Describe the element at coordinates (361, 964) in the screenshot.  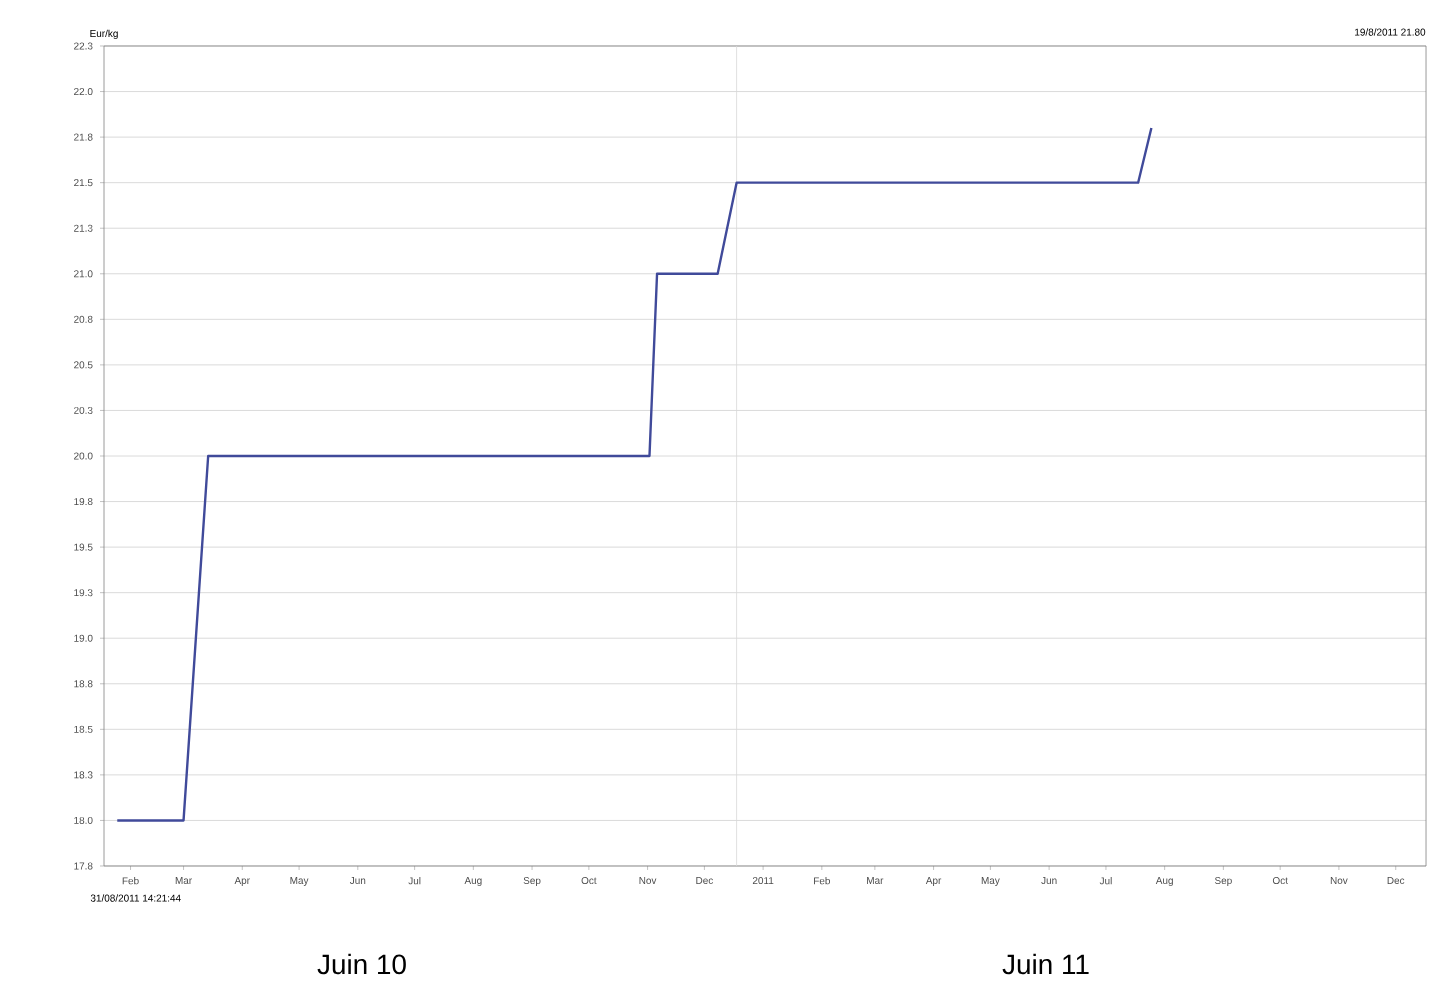
I see `text: Juin 10` at that location.